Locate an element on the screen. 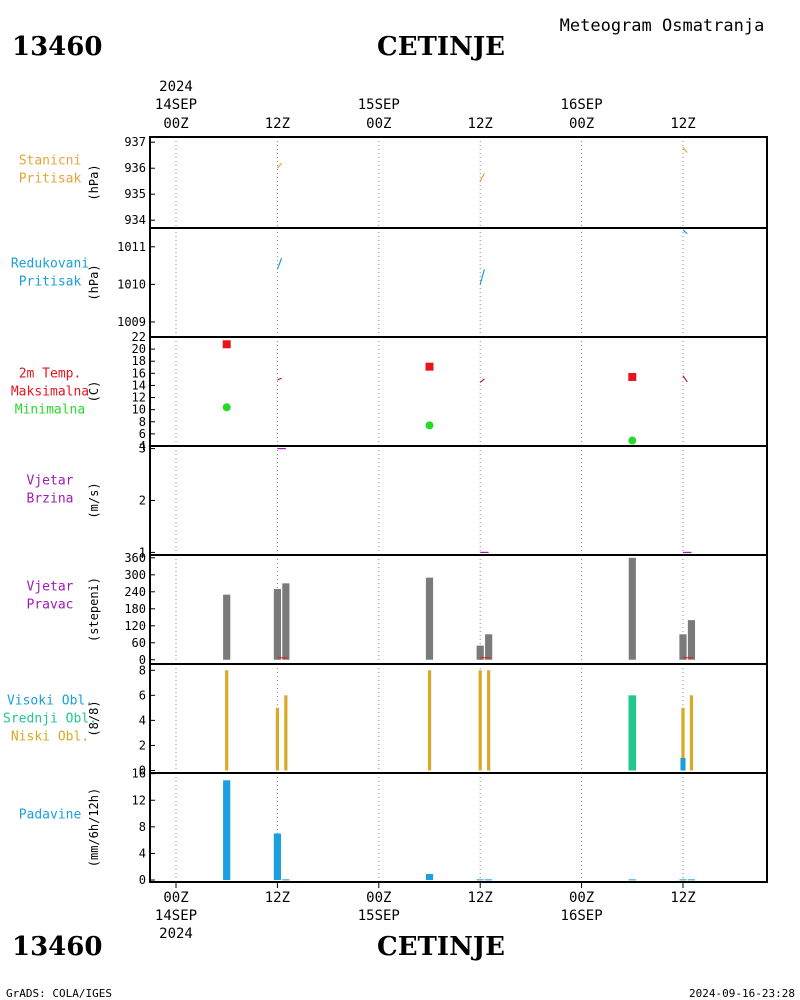 The image size is (800, 1000). y-tick-label: 1009 is located at coordinates (131, 322).